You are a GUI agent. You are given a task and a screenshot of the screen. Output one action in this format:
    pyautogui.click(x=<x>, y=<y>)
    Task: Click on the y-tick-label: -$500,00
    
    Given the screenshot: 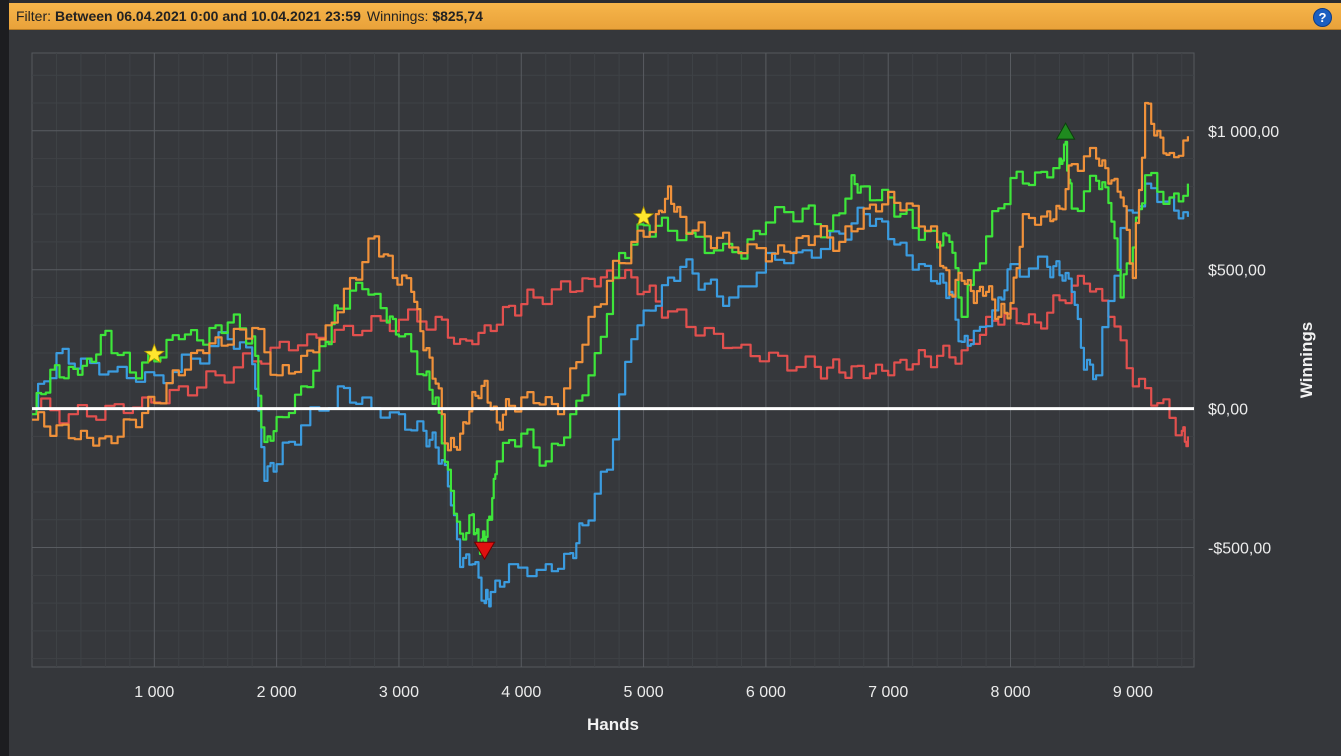 What is the action you would take?
    pyautogui.click(x=1239, y=549)
    